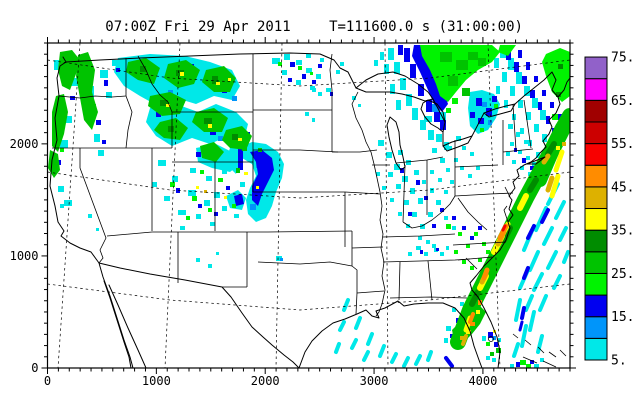 This screenshot has width=640, height=400. What do you see at coordinates (596, 241) in the screenshot?
I see `colorbar-swatch-dgreen` at bounding box center [596, 241].